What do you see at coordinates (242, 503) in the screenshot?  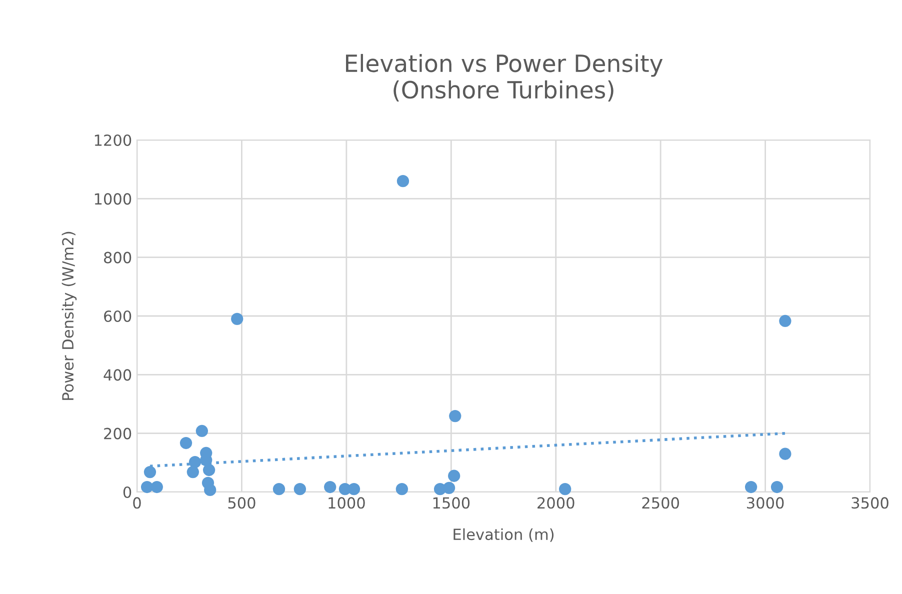 I see `x-tick-label: 500` at bounding box center [242, 503].